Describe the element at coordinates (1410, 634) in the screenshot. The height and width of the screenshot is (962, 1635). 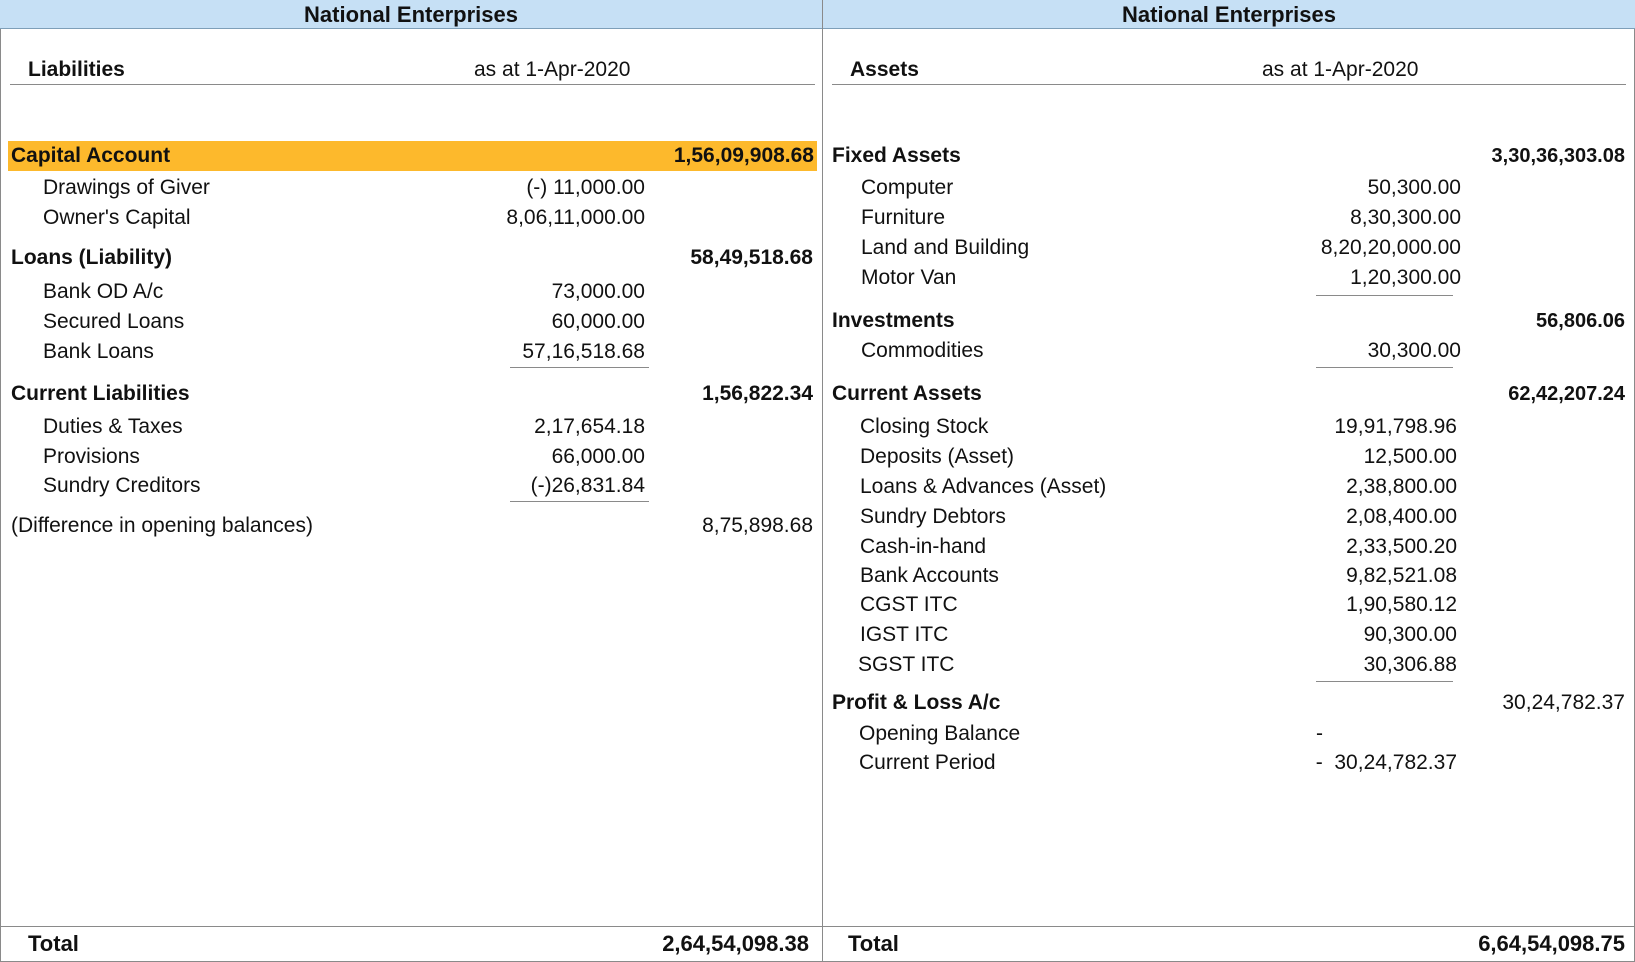
I see `ledger-amount: 90,300.00` at that location.